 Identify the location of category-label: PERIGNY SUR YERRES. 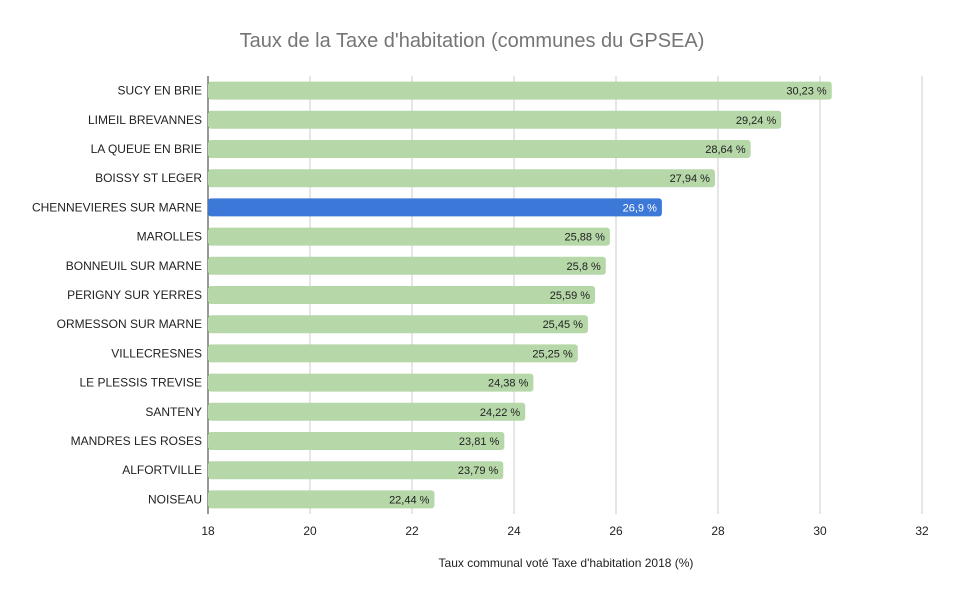
(134, 295).